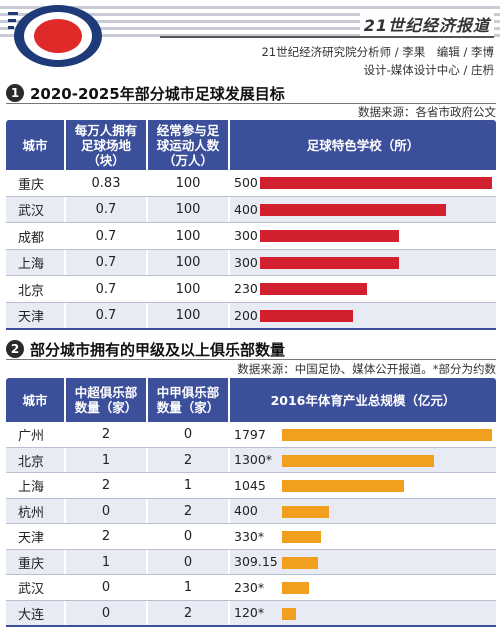 This screenshot has width=500, height=634. What do you see at coordinates (31, 238) in the screenshot?
I see `city-cell: 成都` at bounding box center [31, 238].